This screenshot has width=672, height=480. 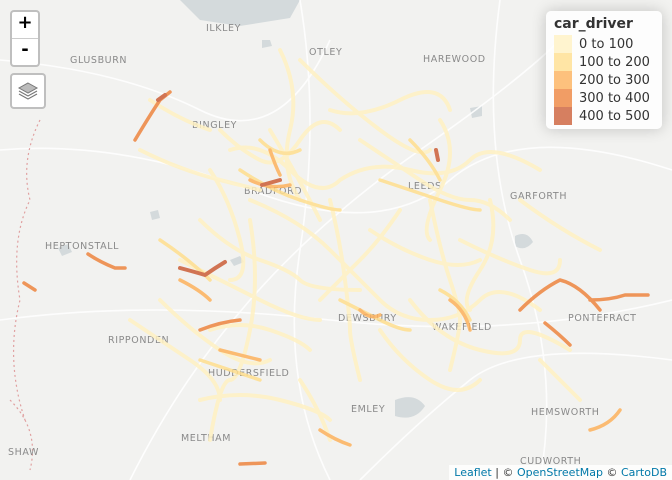 I want to click on zoom-out-button: -, so click(x=25, y=51).